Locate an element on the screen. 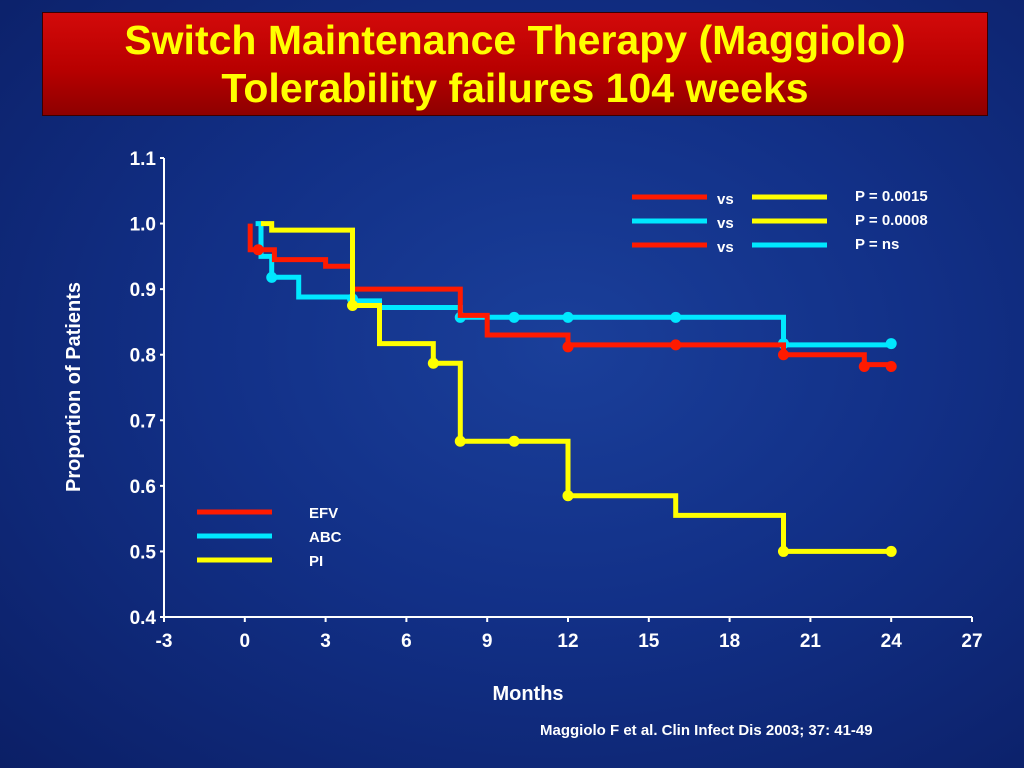  y-tick-label: 0.5 is located at coordinates (143, 552).